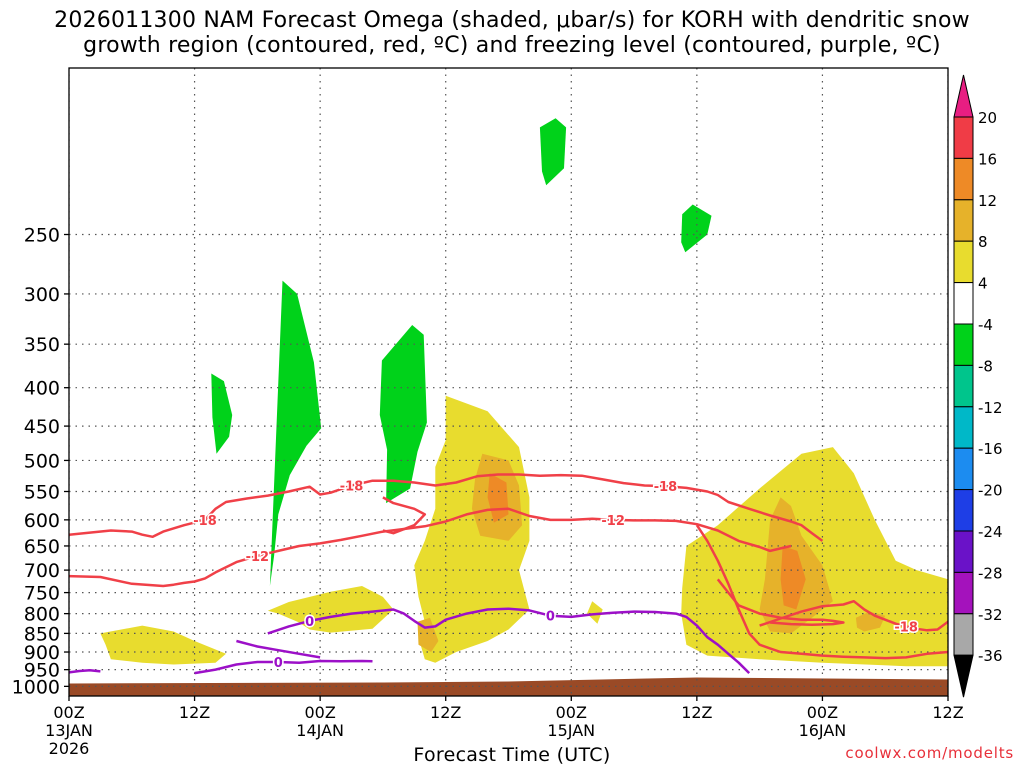 The image size is (1024, 768). What do you see at coordinates (550, 617) in the screenshot?
I see `contour-label-0-b: 0` at bounding box center [550, 617].